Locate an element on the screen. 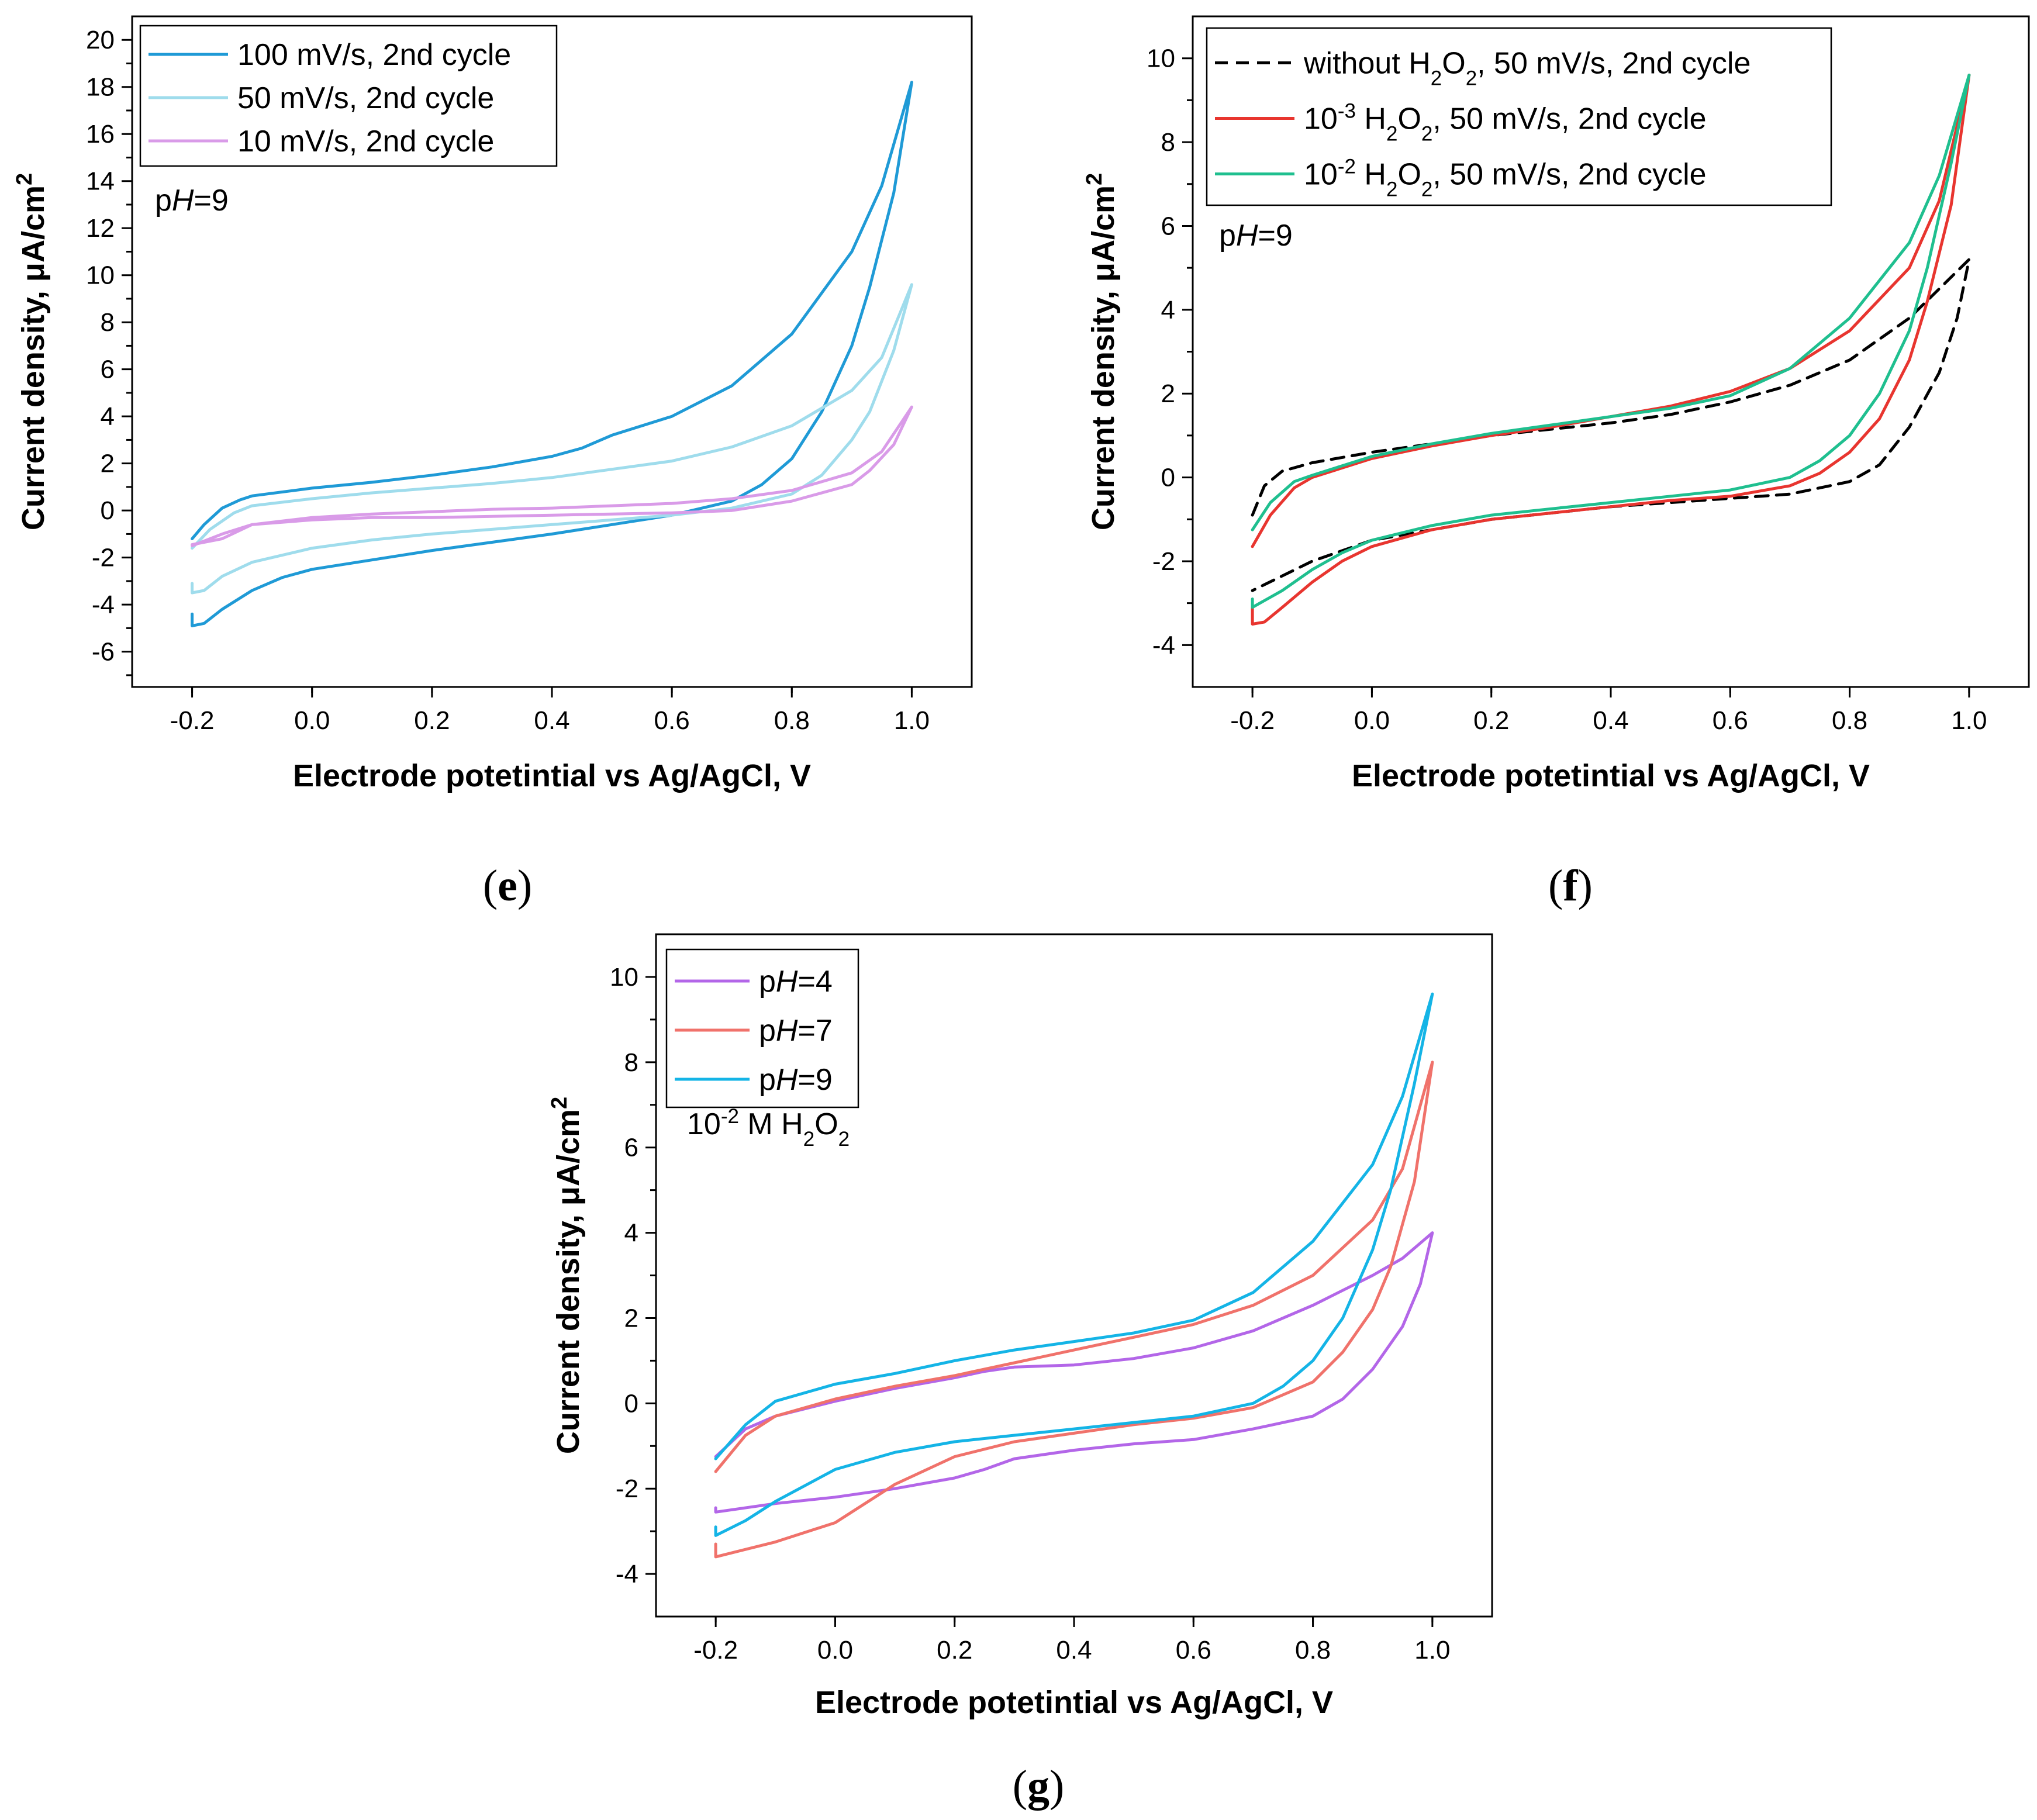  y-tick-label: -6 is located at coordinates (103, 652).